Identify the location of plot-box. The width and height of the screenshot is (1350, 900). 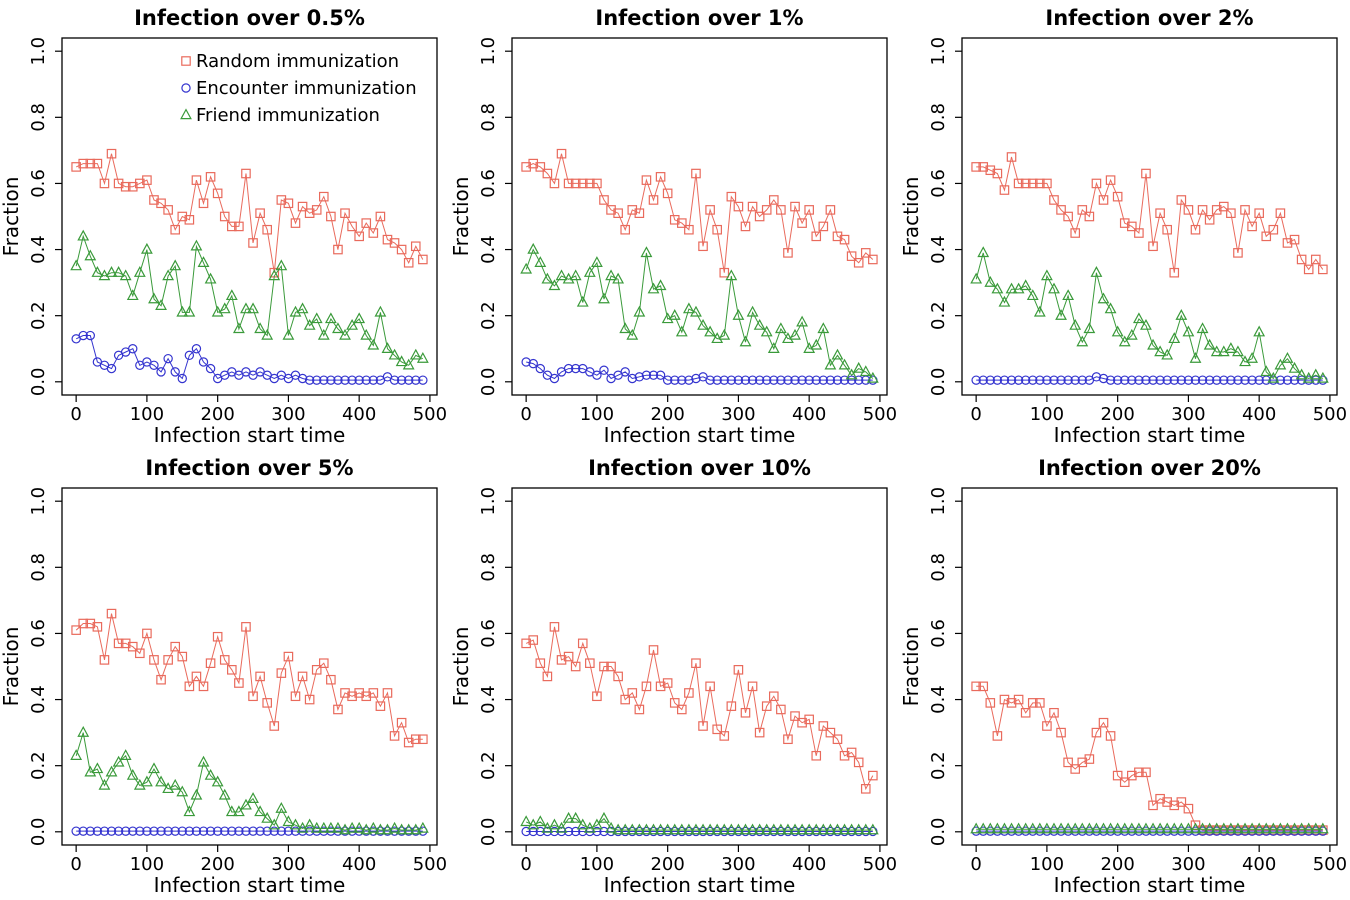
(249, 216).